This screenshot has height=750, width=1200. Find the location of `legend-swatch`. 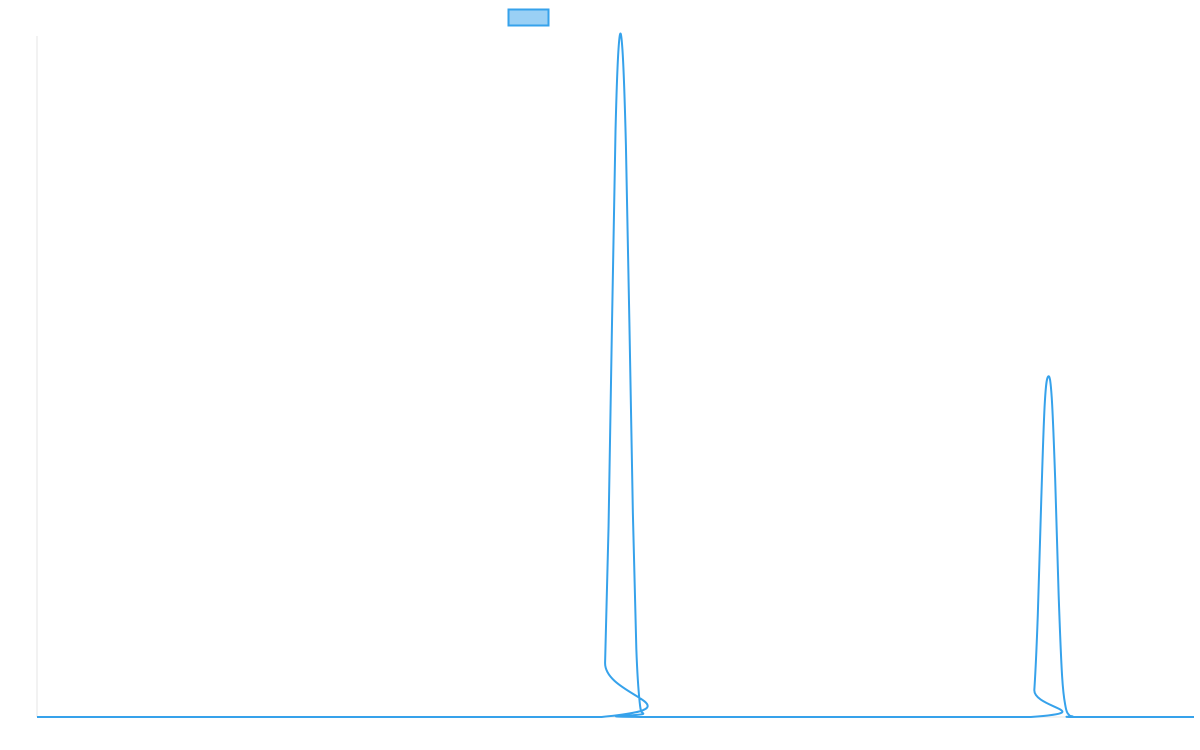

legend-swatch is located at coordinates (528, 17).